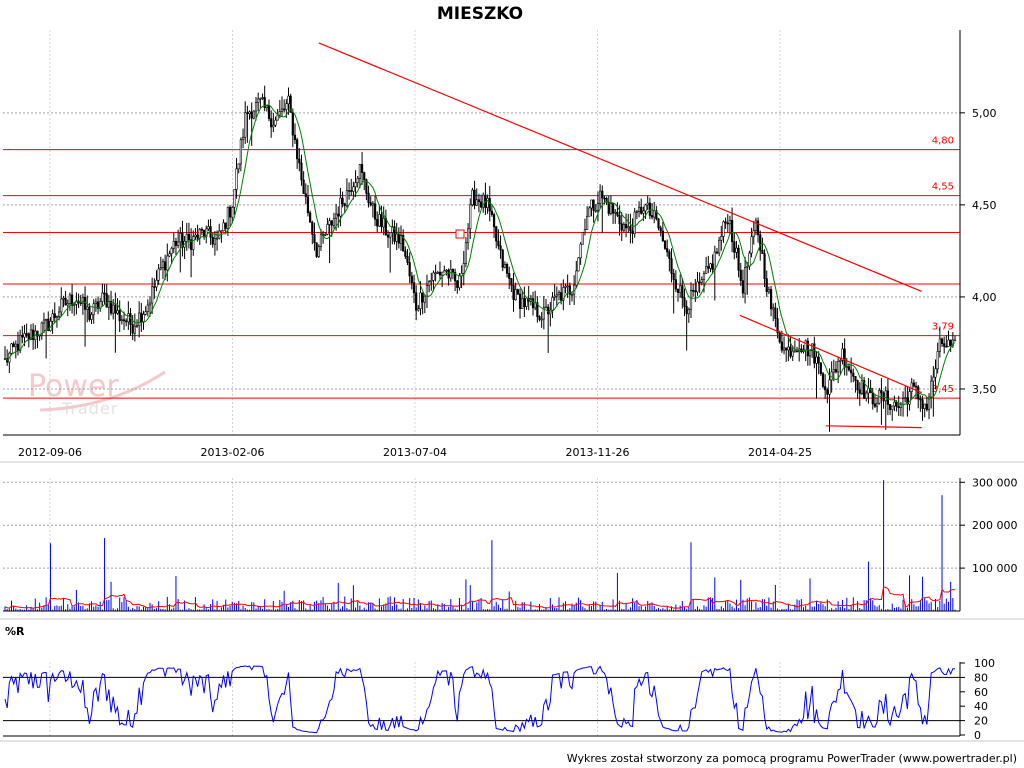 The width and height of the screenshot is (1024, 768). Describe the element at coordinates (943, 141) in the screenshot. I see `level-label: 4,80` at that location.